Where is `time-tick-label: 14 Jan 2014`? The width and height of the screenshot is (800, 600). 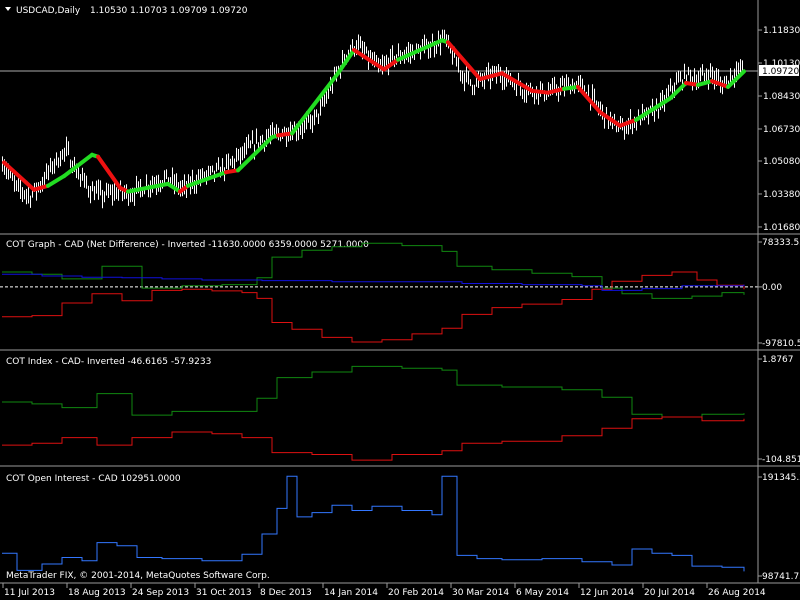
time-tick-label: 14 Jan 2014 is located at coordinates (351, 593).